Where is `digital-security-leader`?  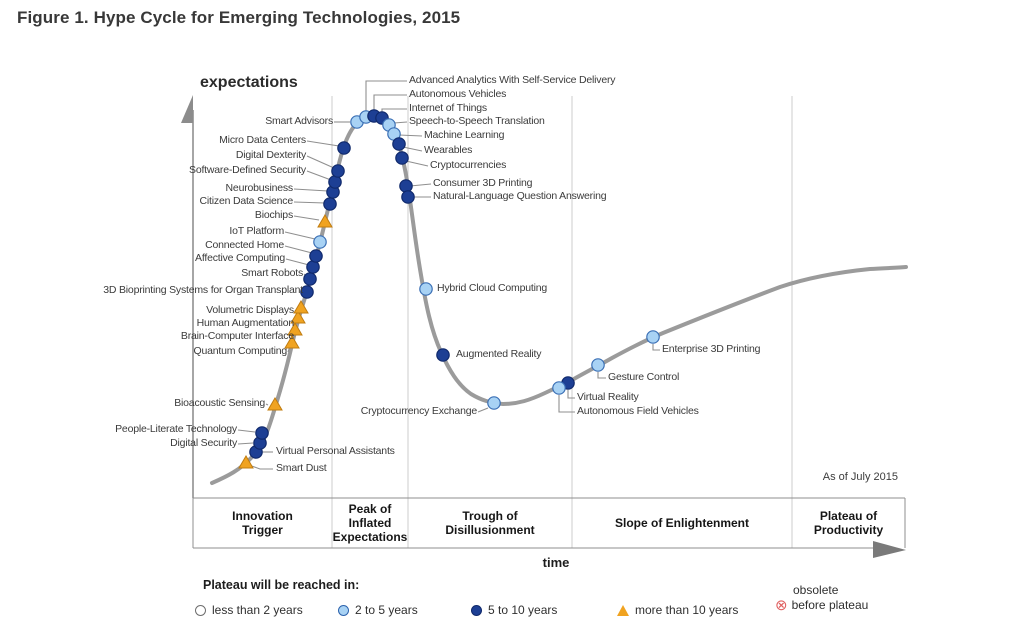
digital-security-leader is located at coordinates (245, 443).